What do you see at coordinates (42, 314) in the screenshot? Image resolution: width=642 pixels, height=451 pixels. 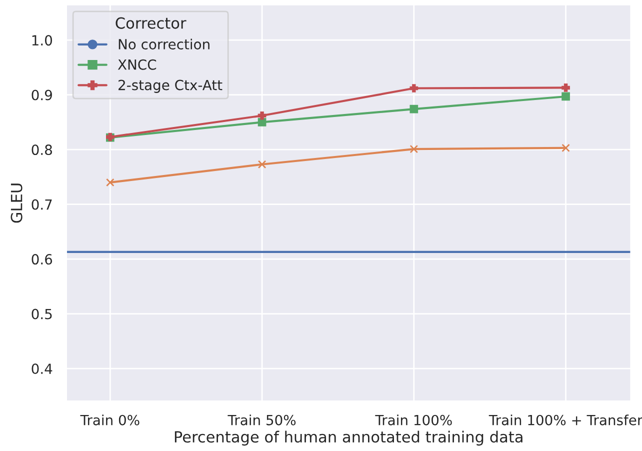 I see `y-tick-label: 0.5` at bounding box center [42, 314].